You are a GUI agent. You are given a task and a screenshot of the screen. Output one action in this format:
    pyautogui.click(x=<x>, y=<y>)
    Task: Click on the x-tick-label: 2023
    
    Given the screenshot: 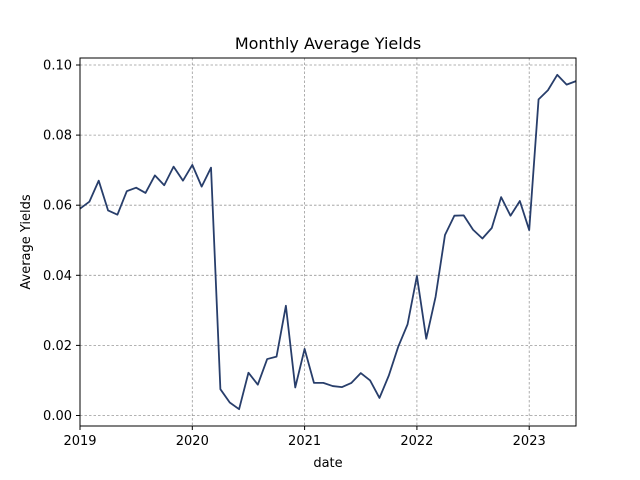 What is the action you would take?
    pyautogui.click(x=529, y=441)
    